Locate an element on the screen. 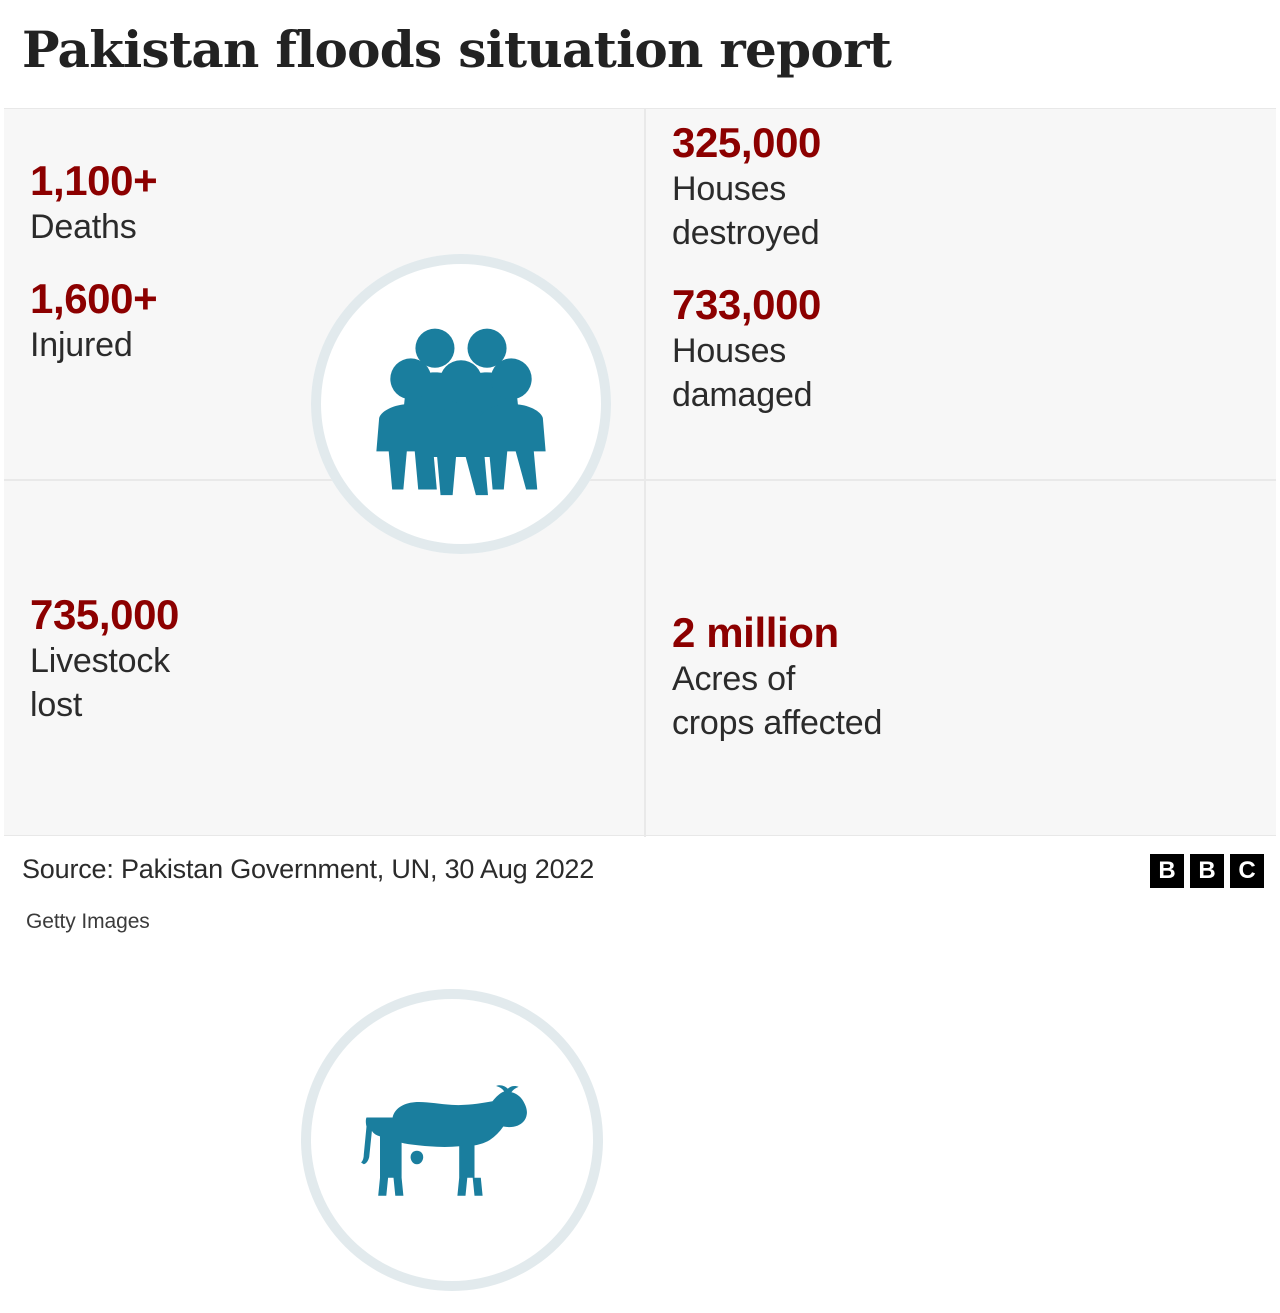 The width and height of the screenshot is (1280, 1313). people-icon-circle is located at coordinates (461, 404).